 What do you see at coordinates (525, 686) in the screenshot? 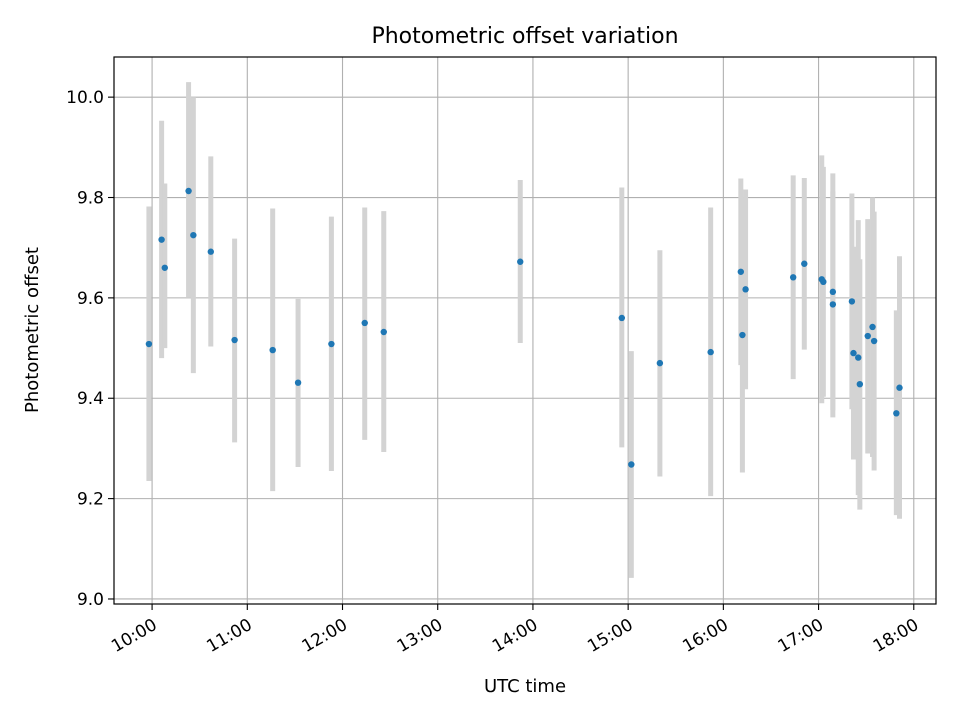
I see `x-axis-label: UTC time` at bounding box center [525, 686].